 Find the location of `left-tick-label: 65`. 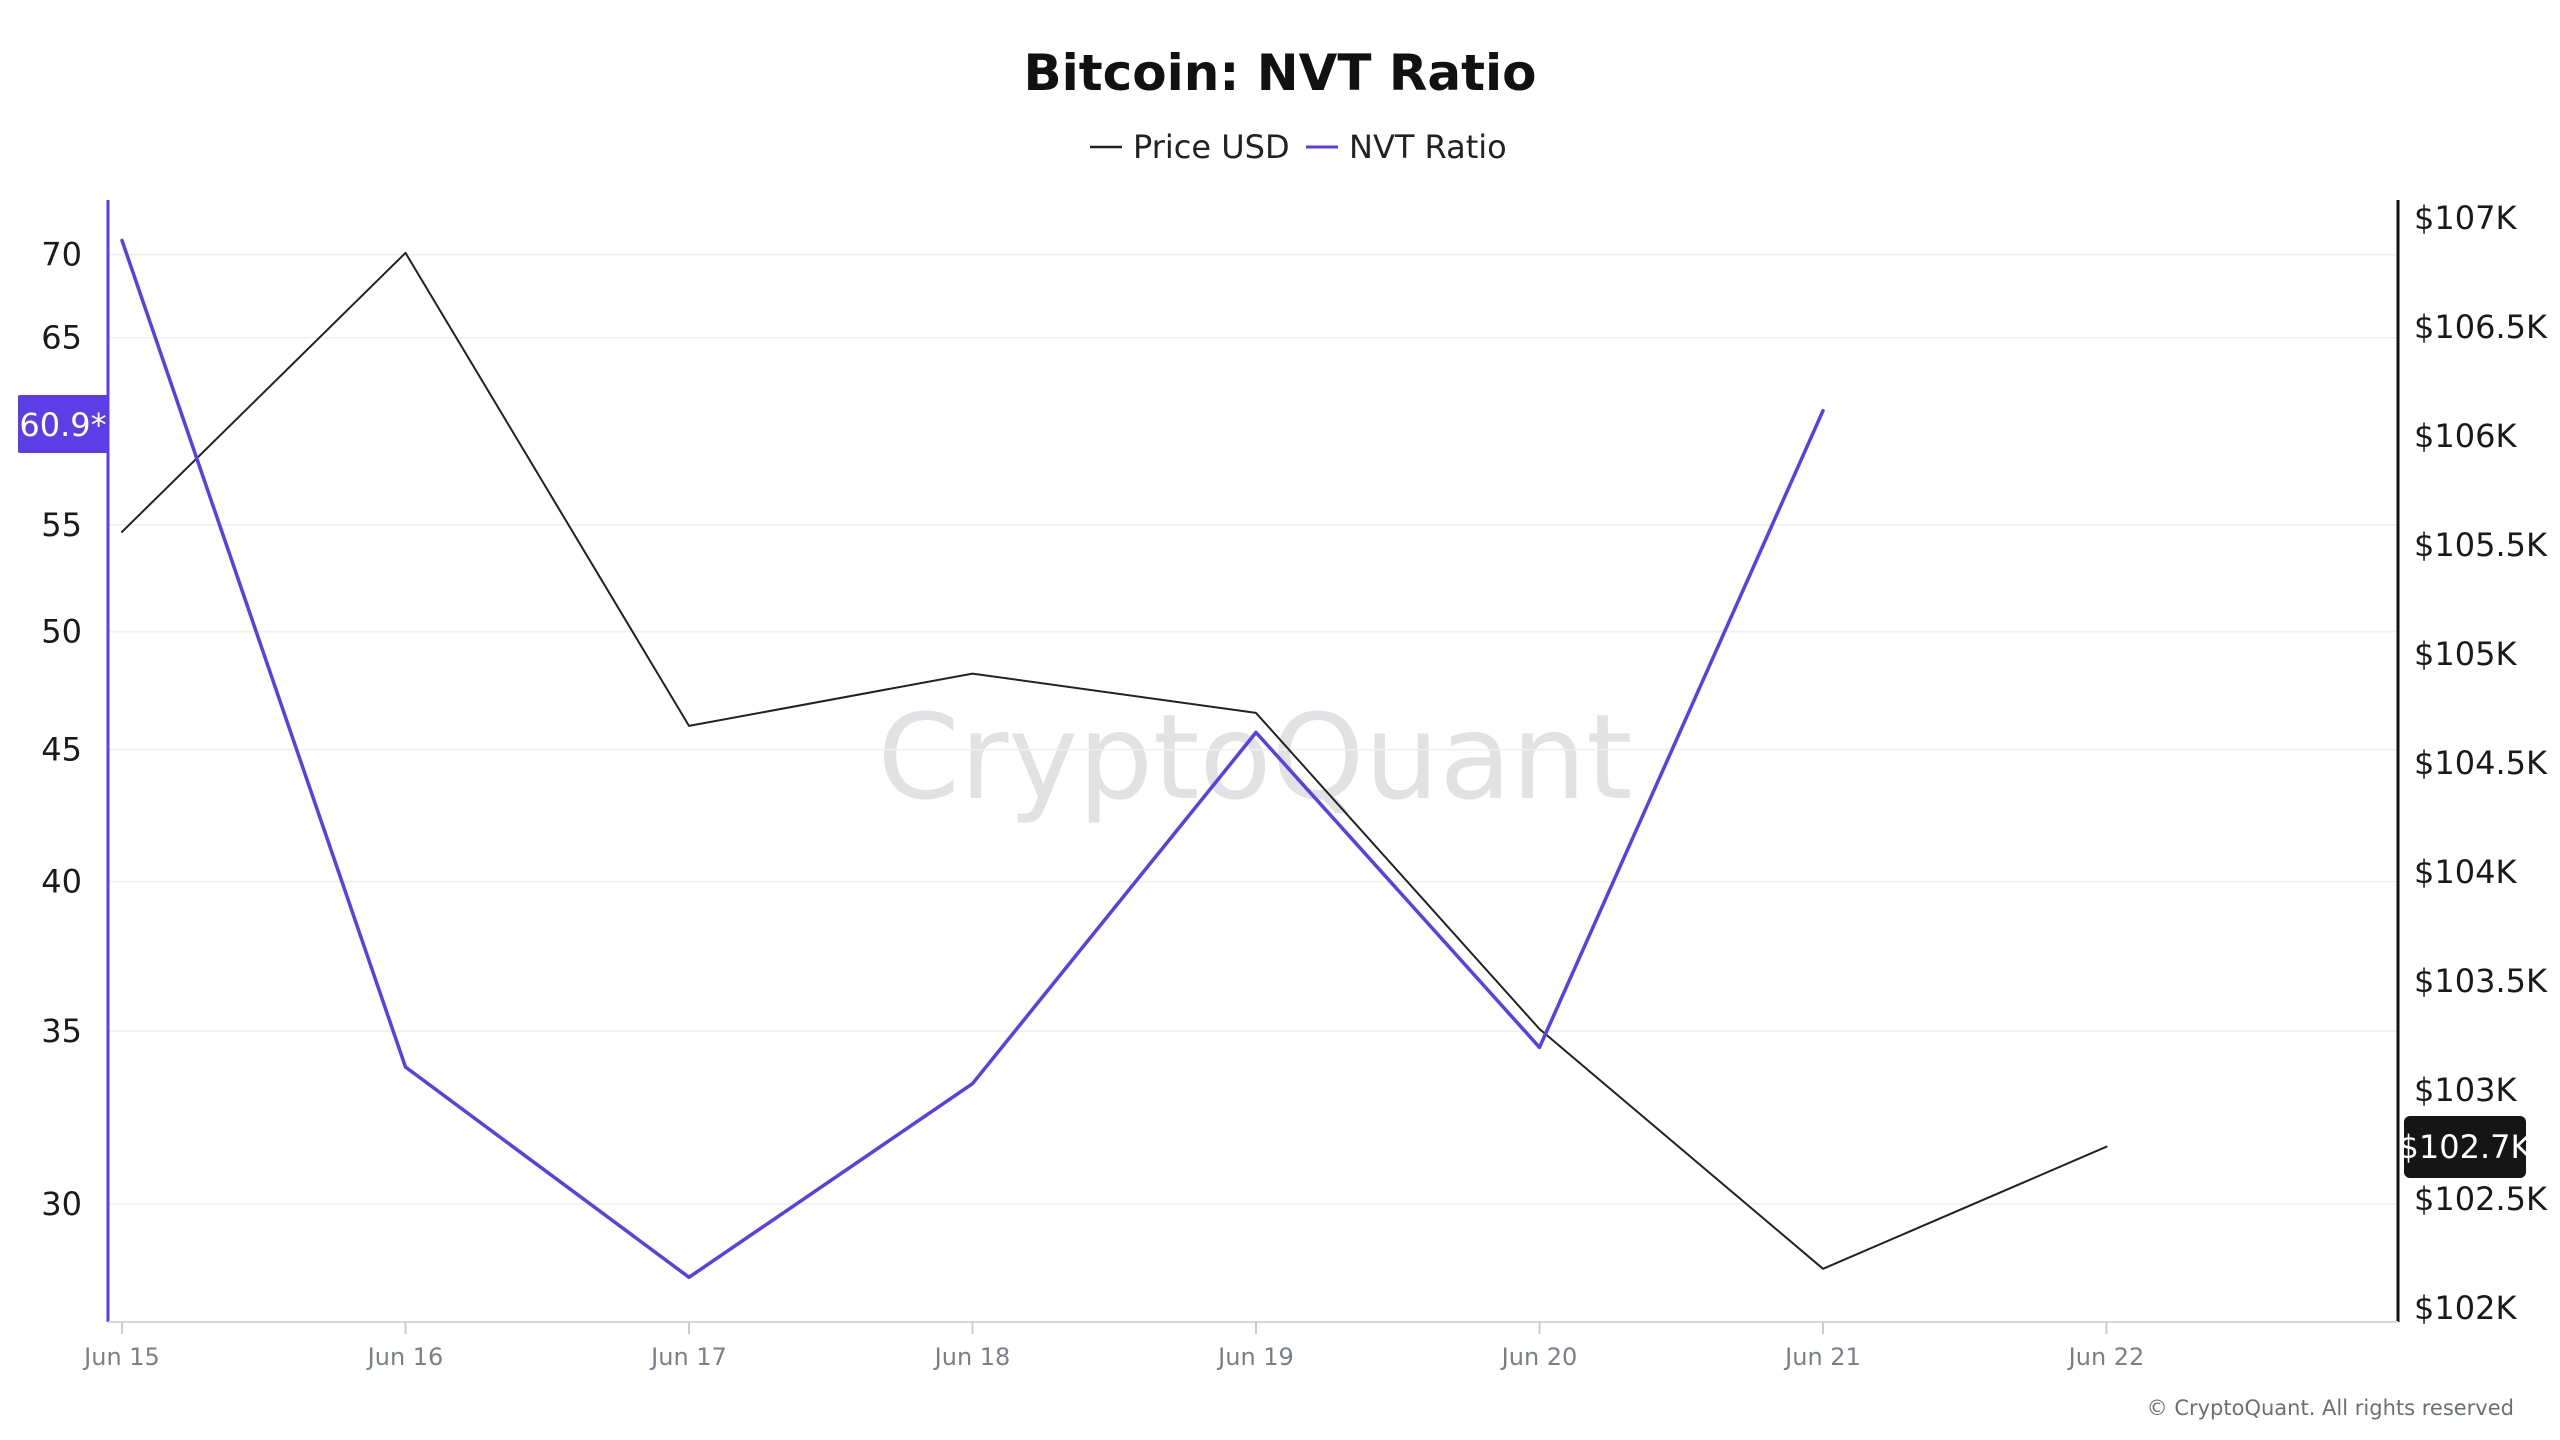

left-tick-label: 65 is located at coordinates (61, 338).